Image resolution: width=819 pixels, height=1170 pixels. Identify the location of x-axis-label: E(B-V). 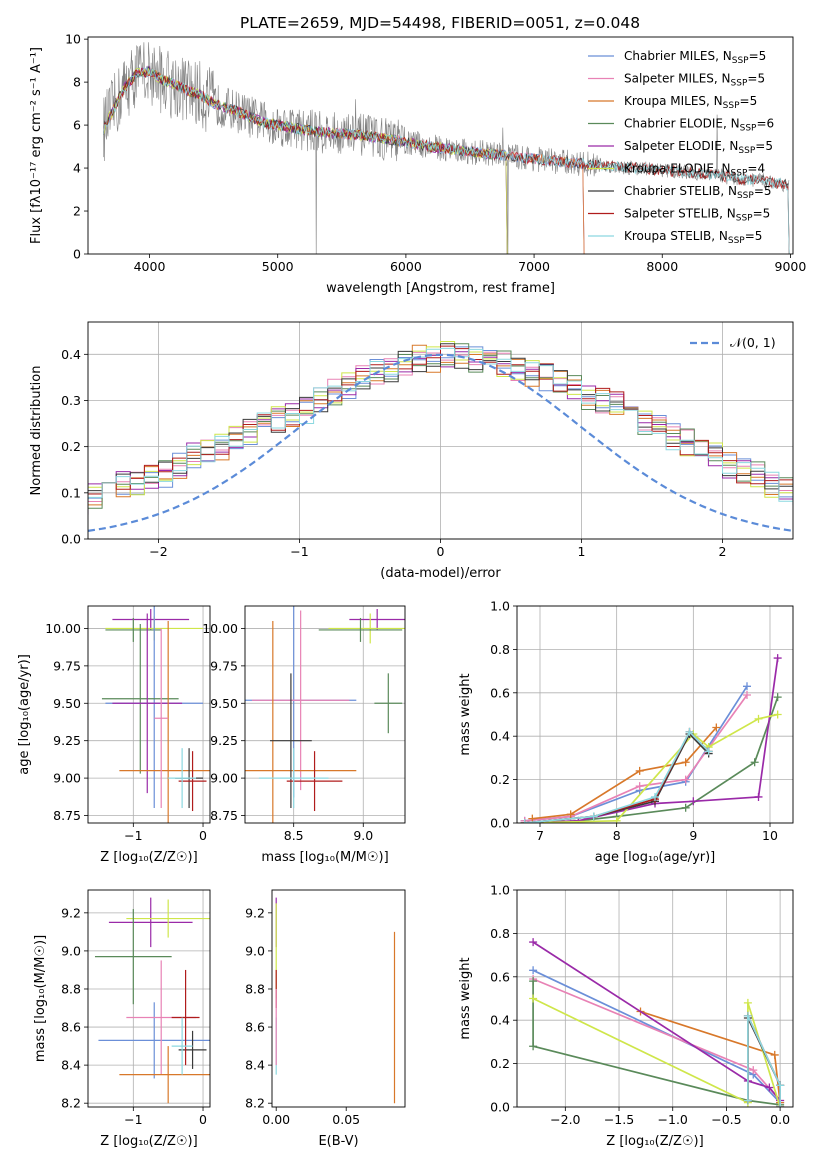
(338, 1141).